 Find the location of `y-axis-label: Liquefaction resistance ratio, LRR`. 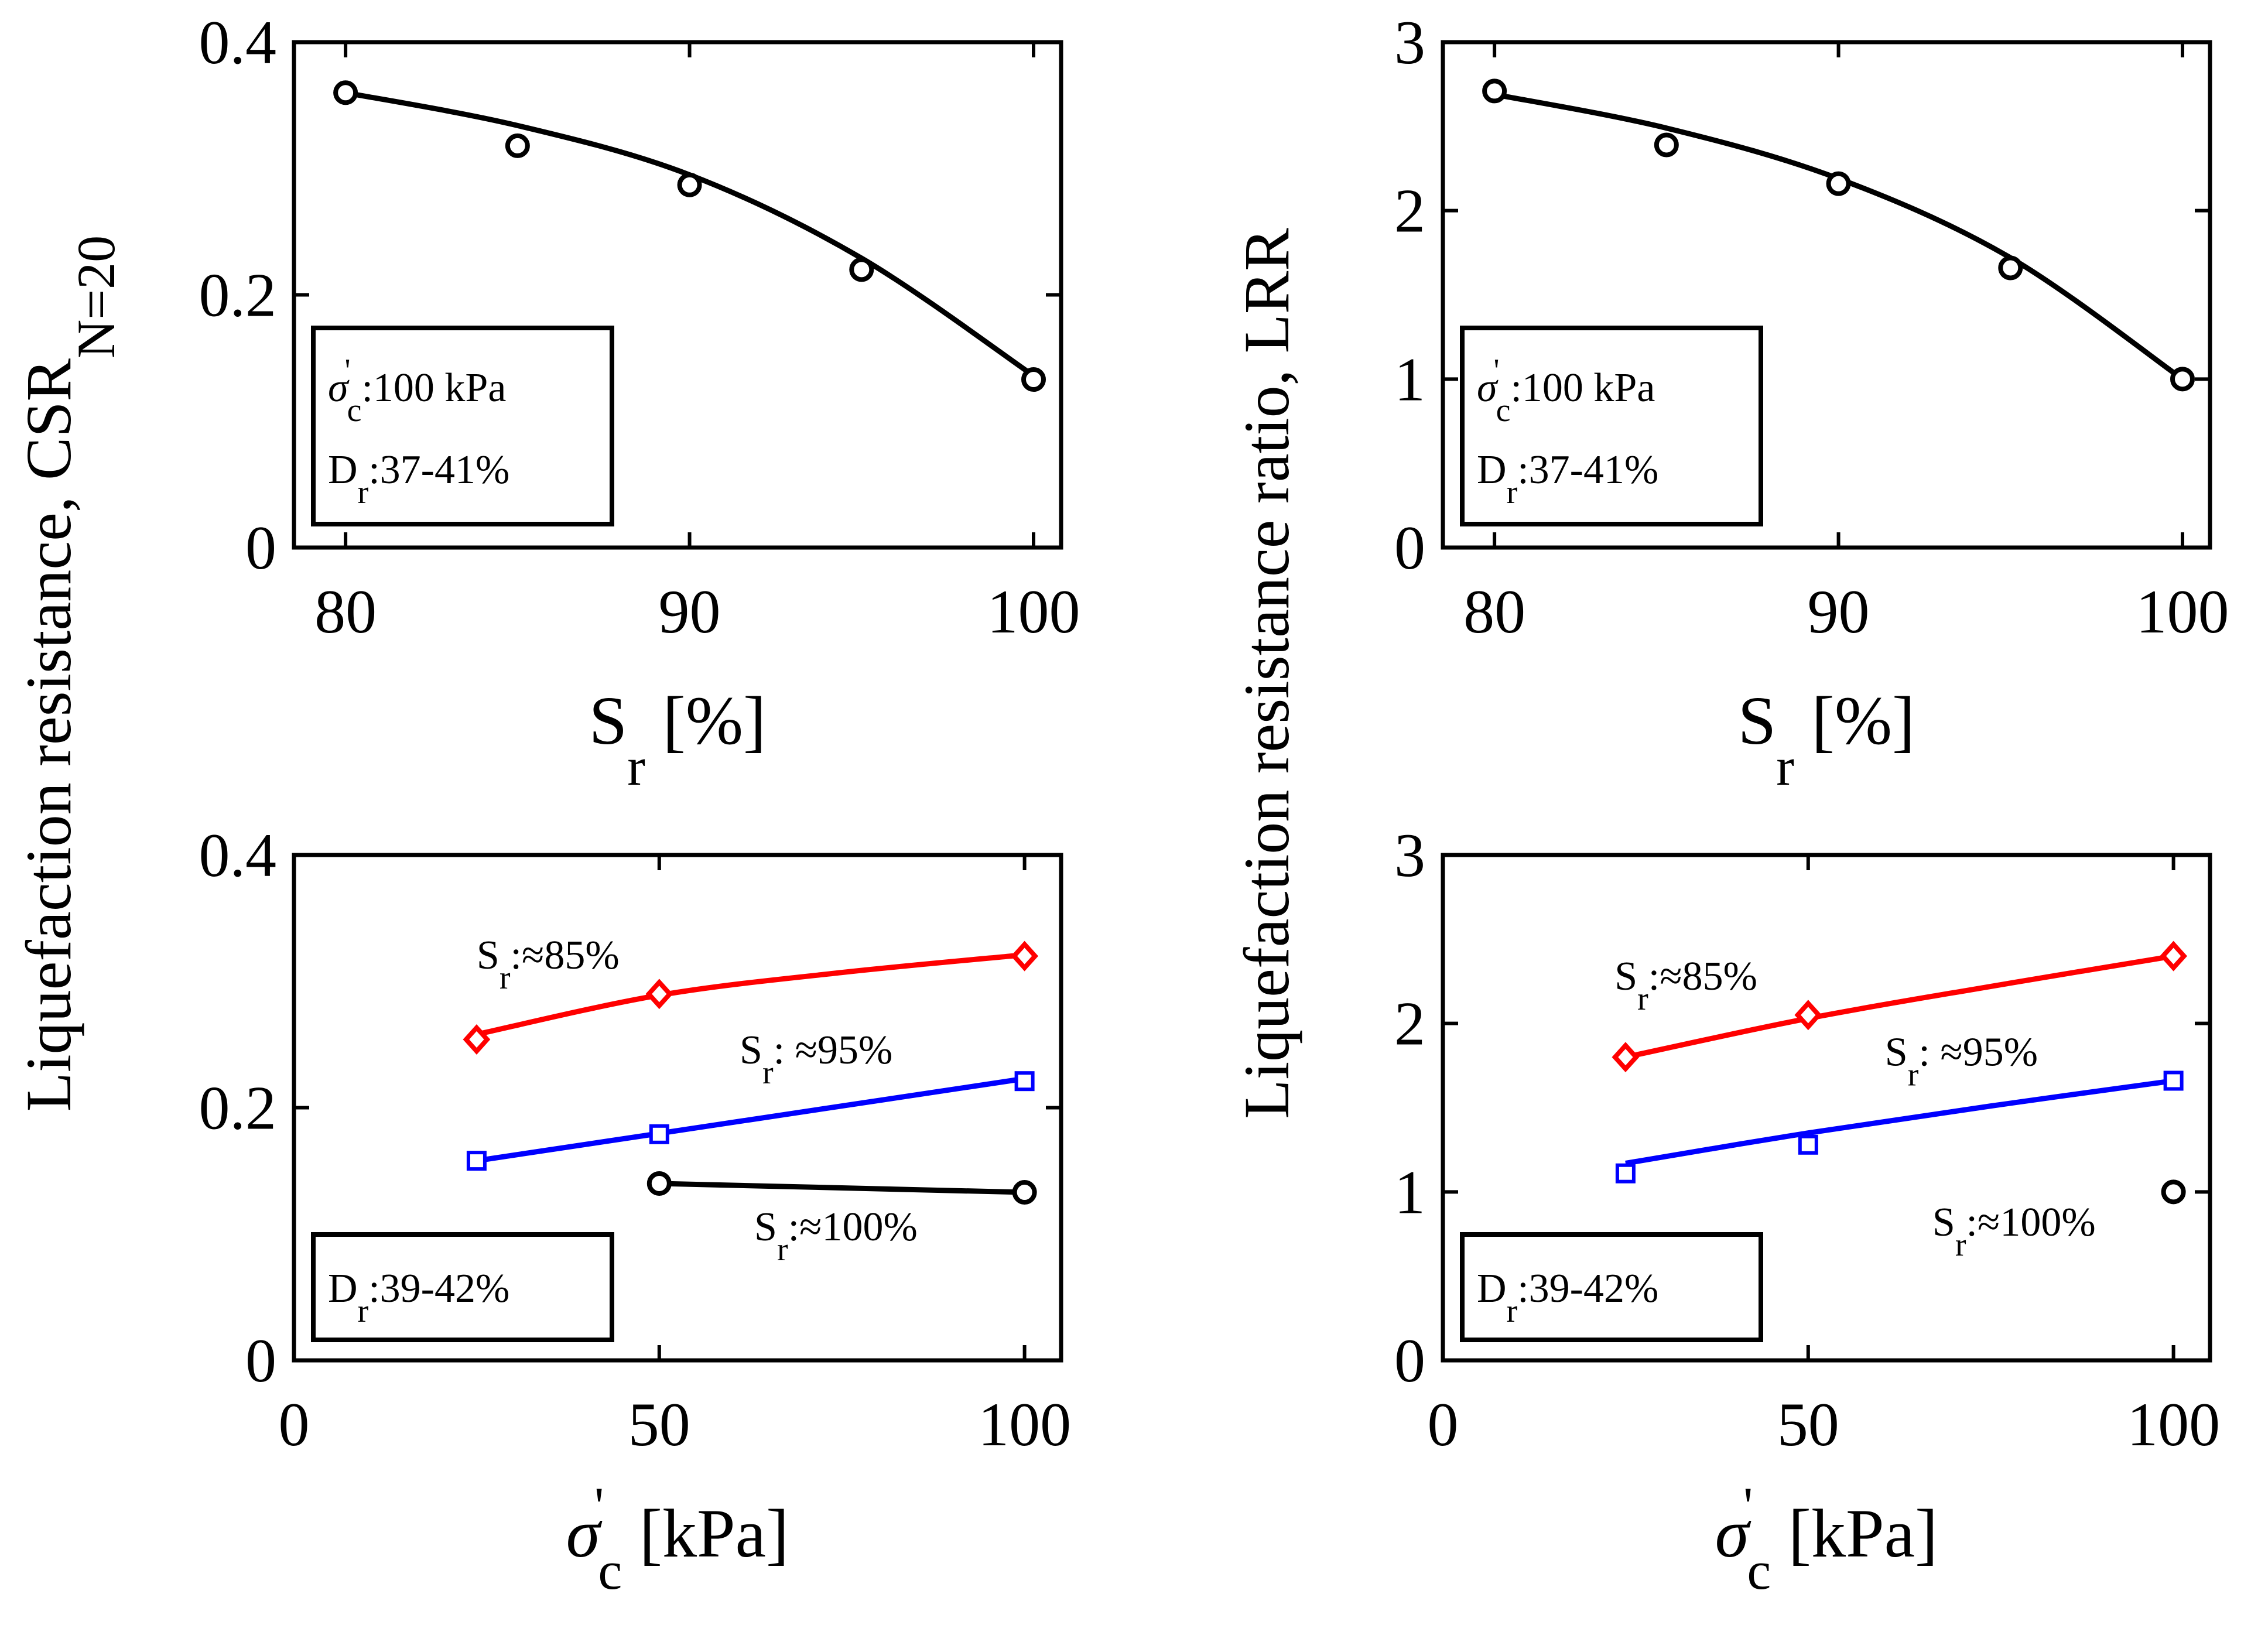

y-axis-label: Liquefaction resistance ratio, LRR is located at coordinates (1266, 673).